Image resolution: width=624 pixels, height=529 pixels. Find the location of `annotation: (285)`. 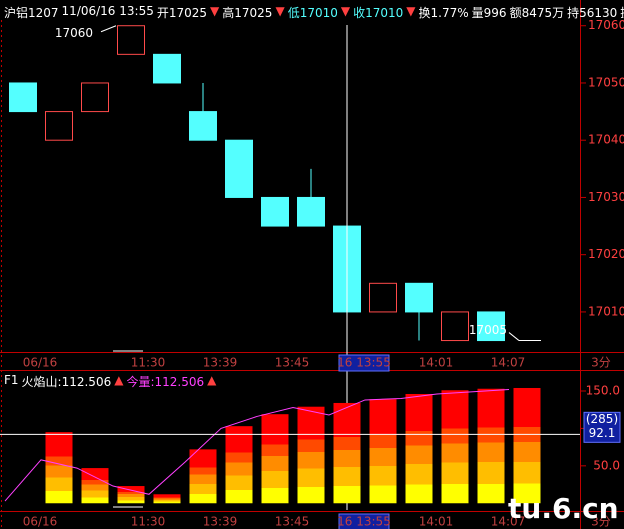

annotation: (285) is located at coordinates (602, 419).